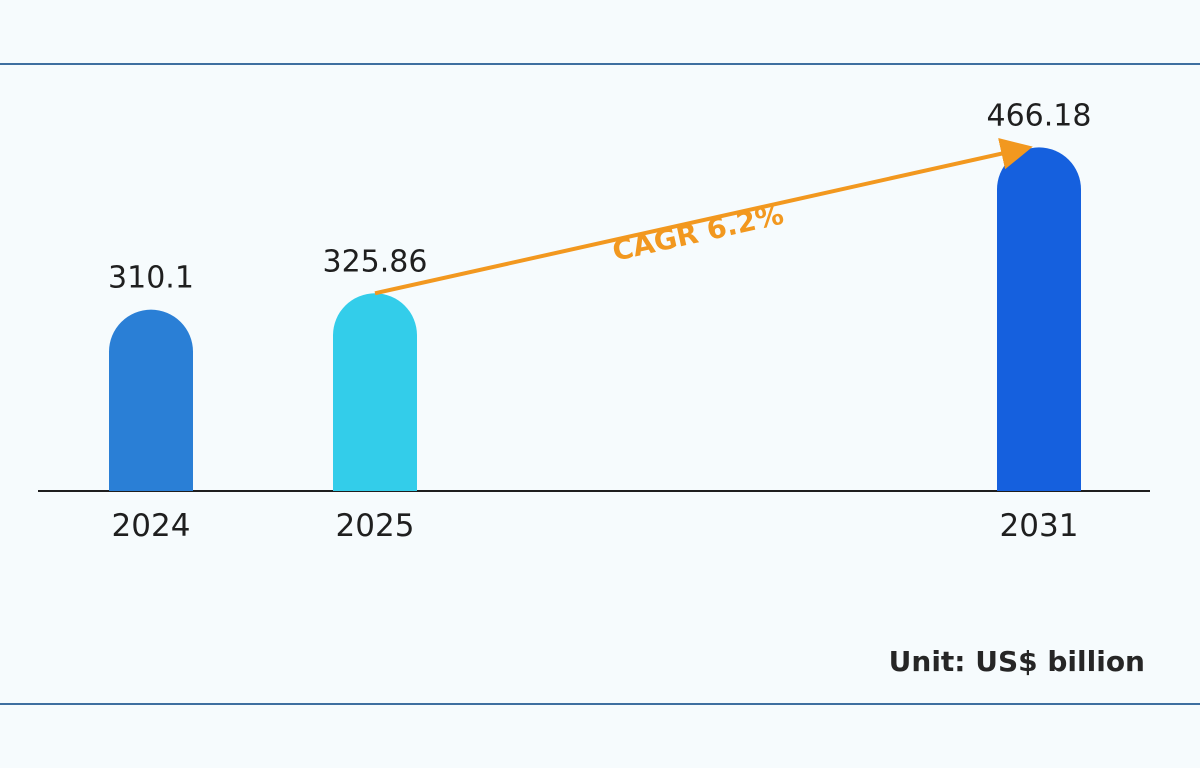 This screenshot has height=768, width=1200. Describe the element at coordinates (697, 233) in the screenshot. I see `cagr-label: CAGR 6.2%` at that location.